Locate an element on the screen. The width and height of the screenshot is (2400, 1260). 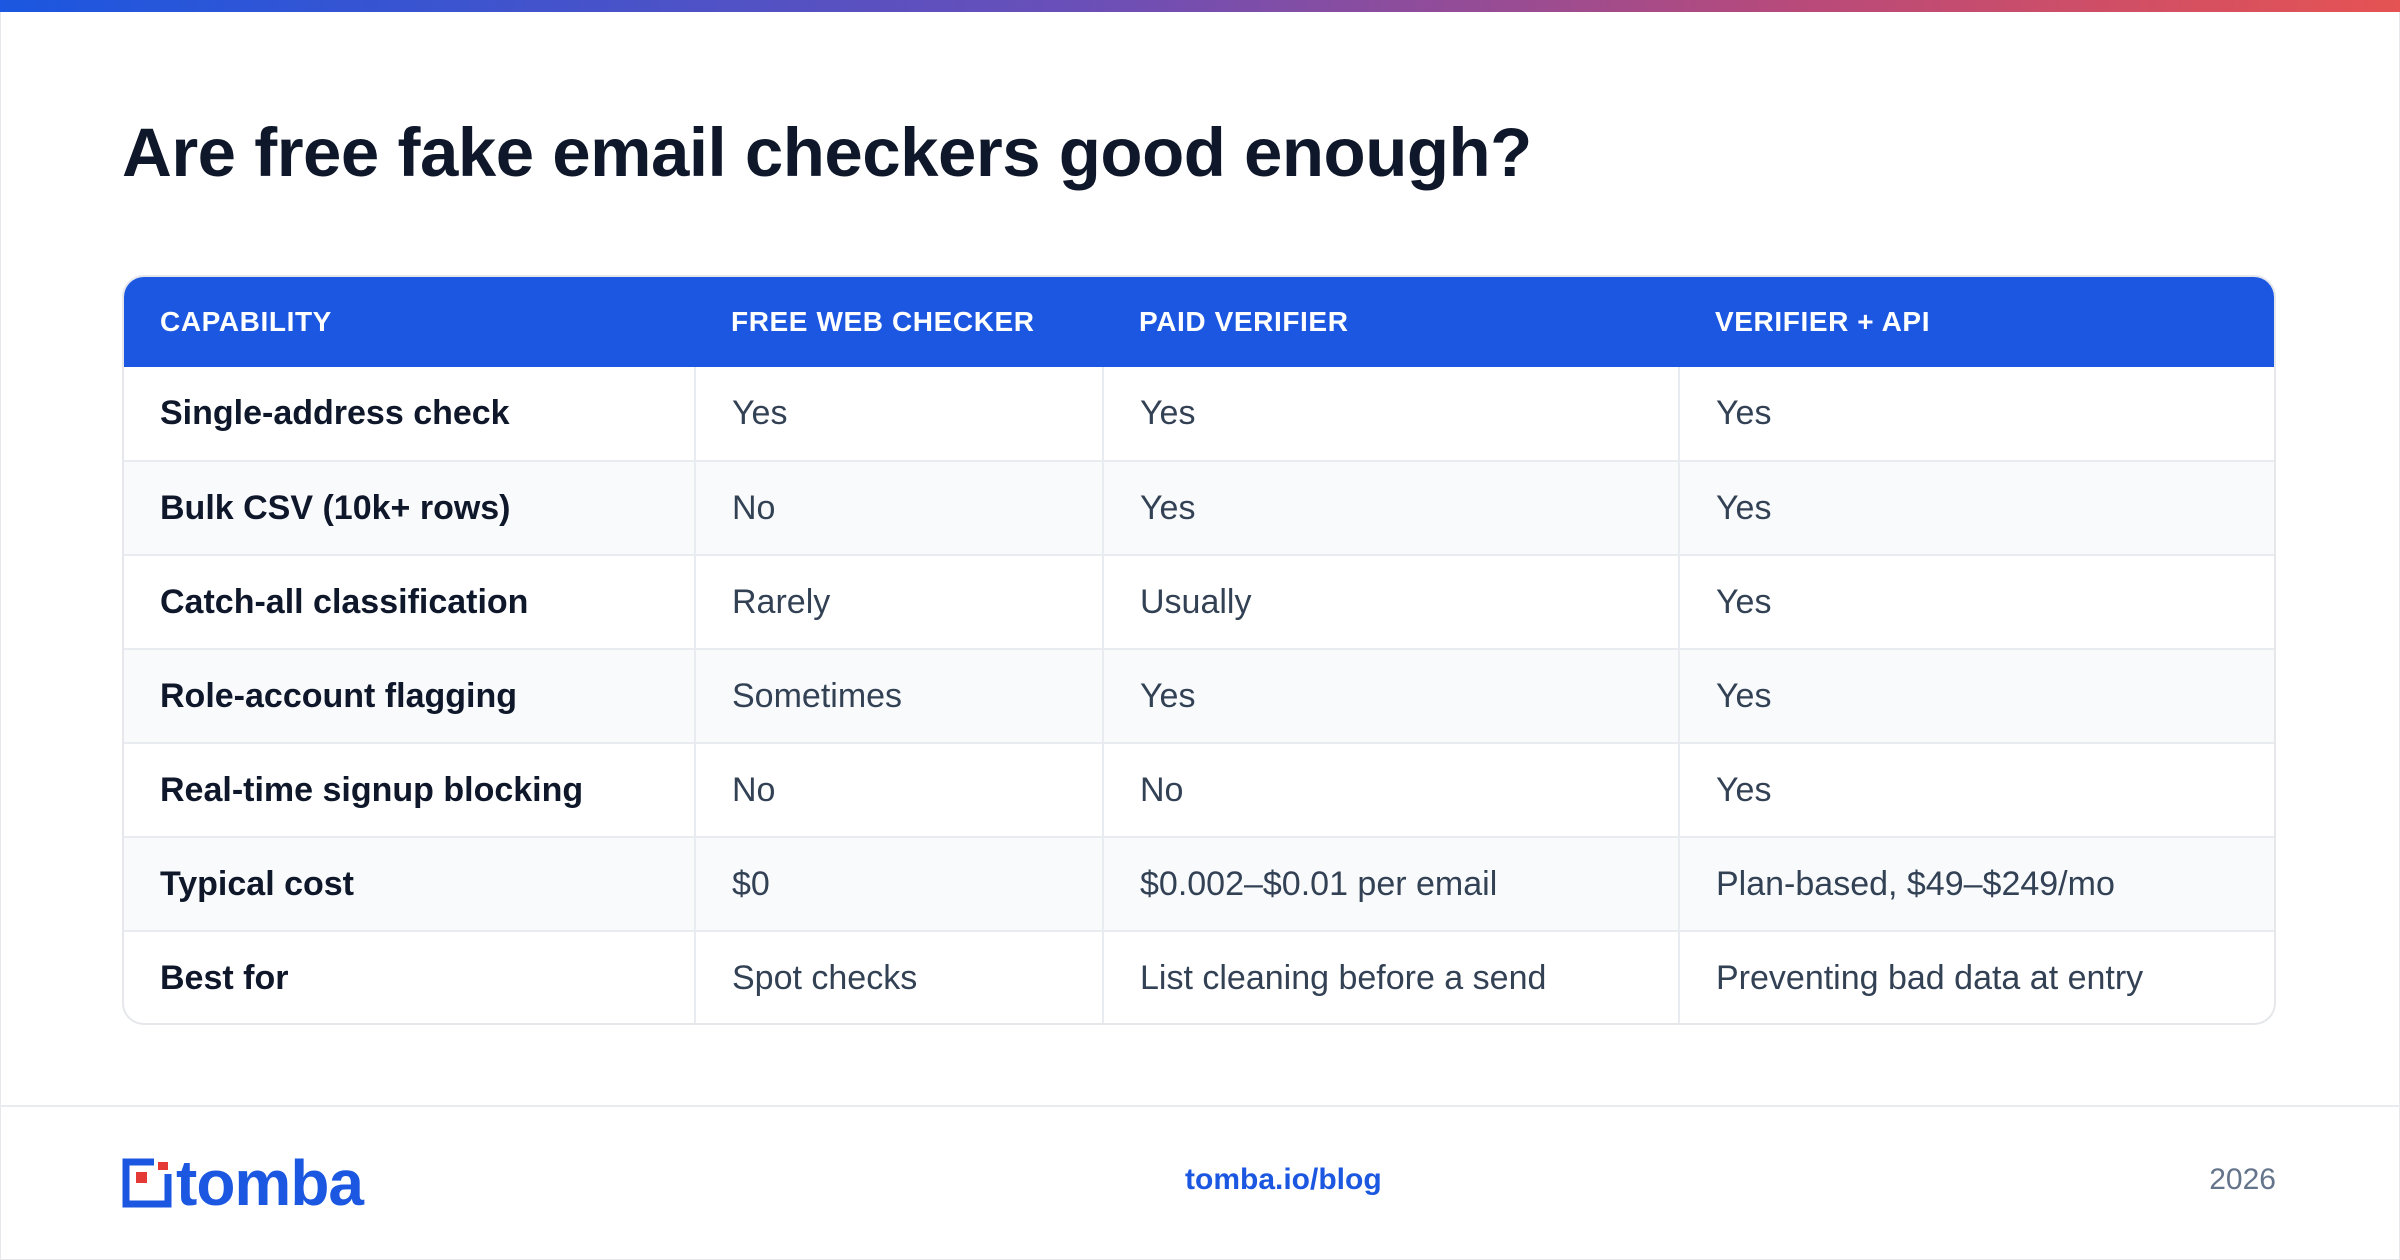
cell-api: Preventing bad data at entry is located at coordinates (1976, 976).